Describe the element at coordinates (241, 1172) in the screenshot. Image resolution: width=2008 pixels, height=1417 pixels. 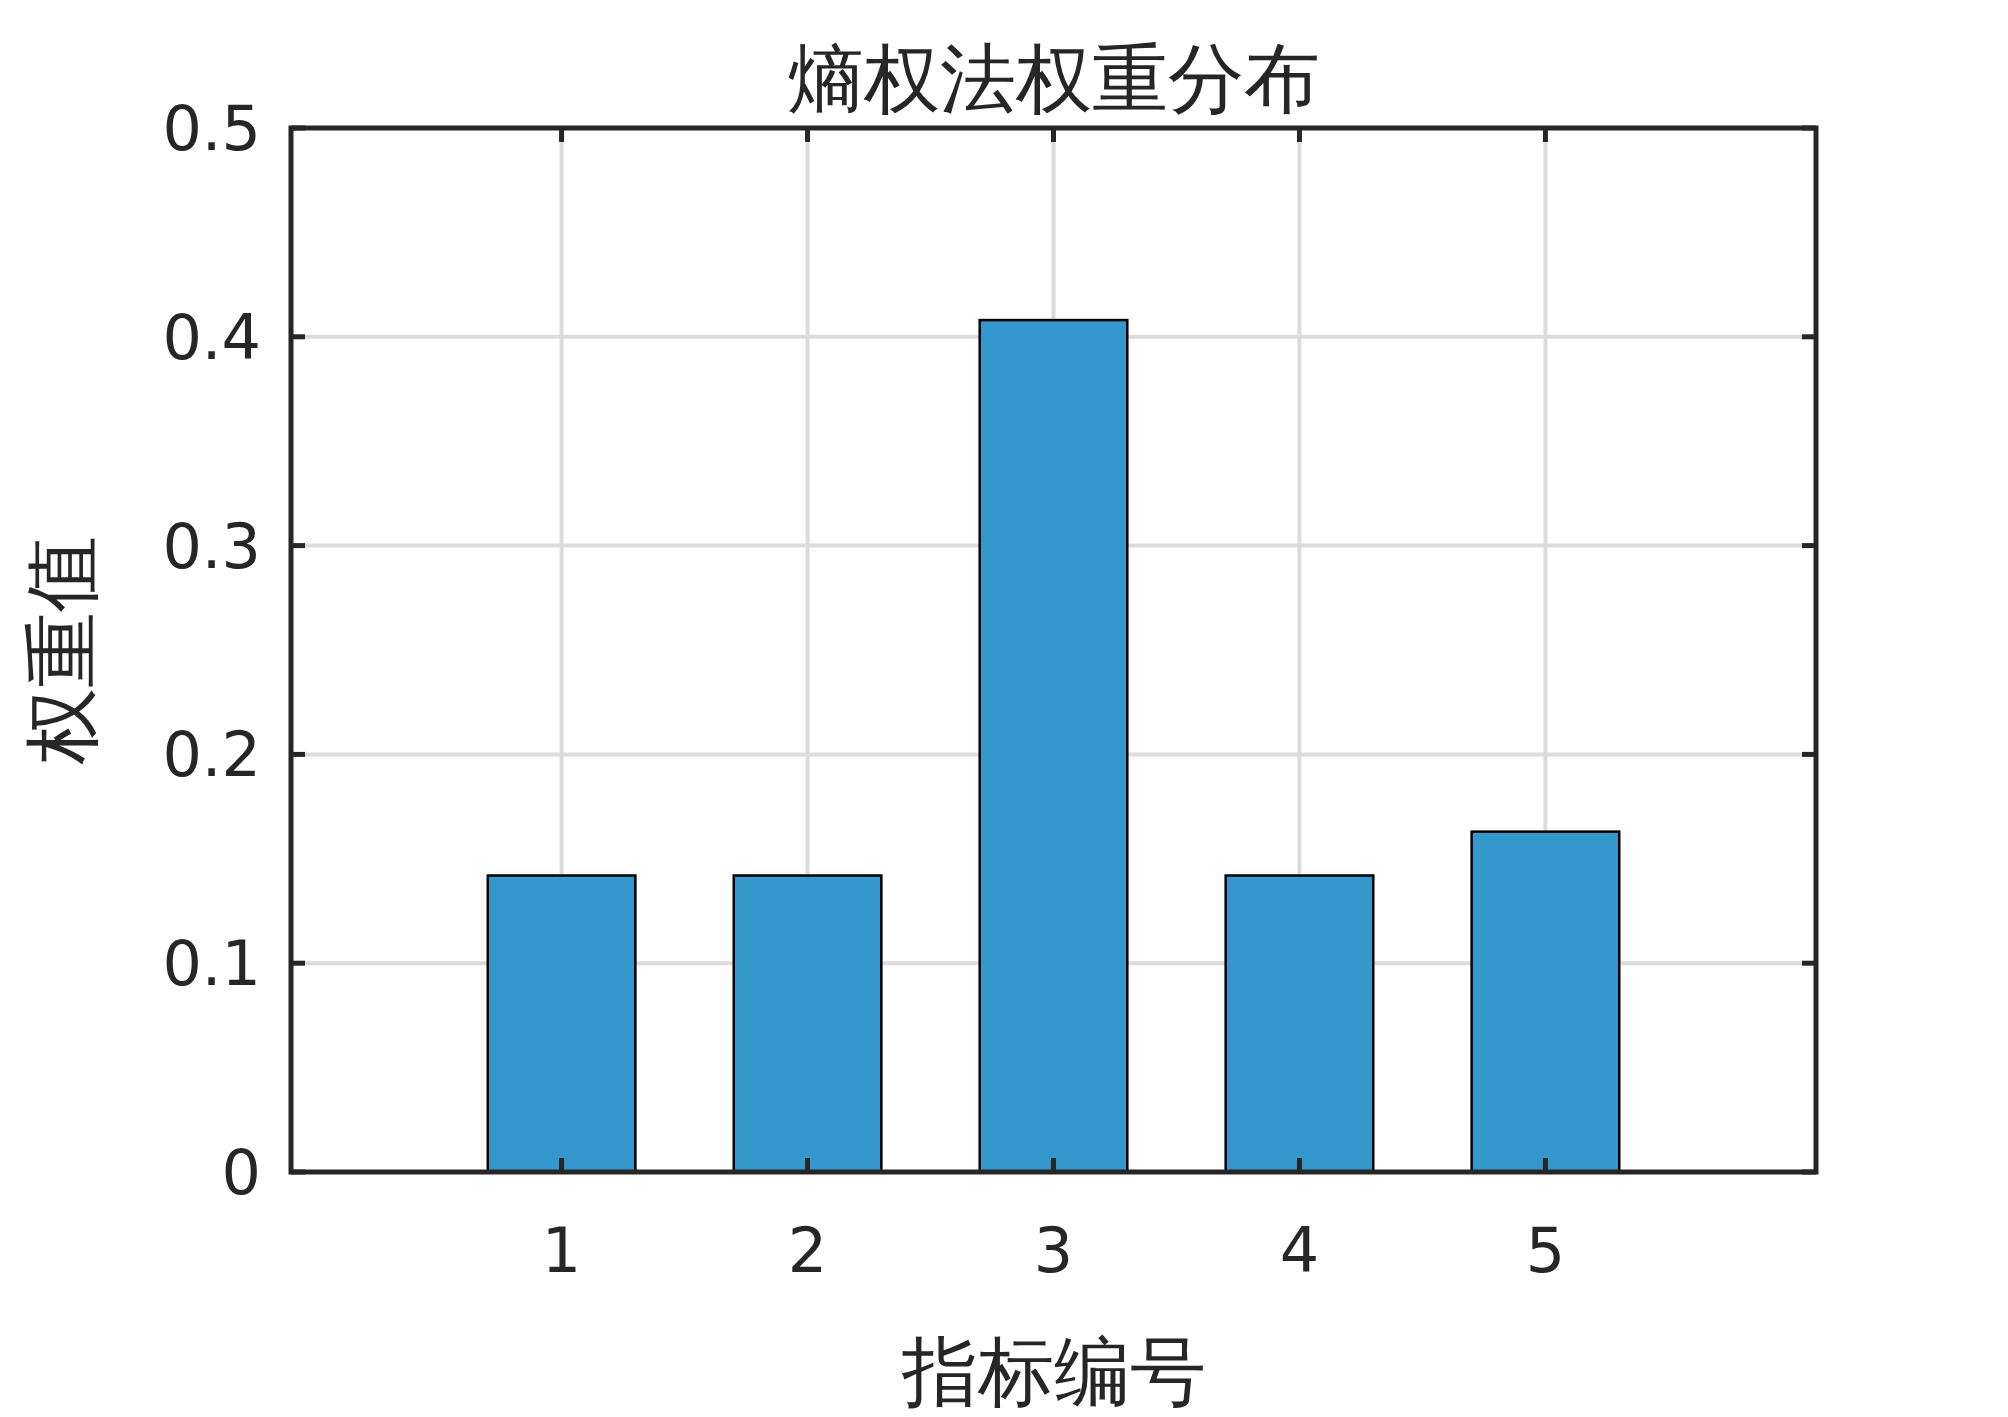
I see `y-tick-label: 0` at that location.